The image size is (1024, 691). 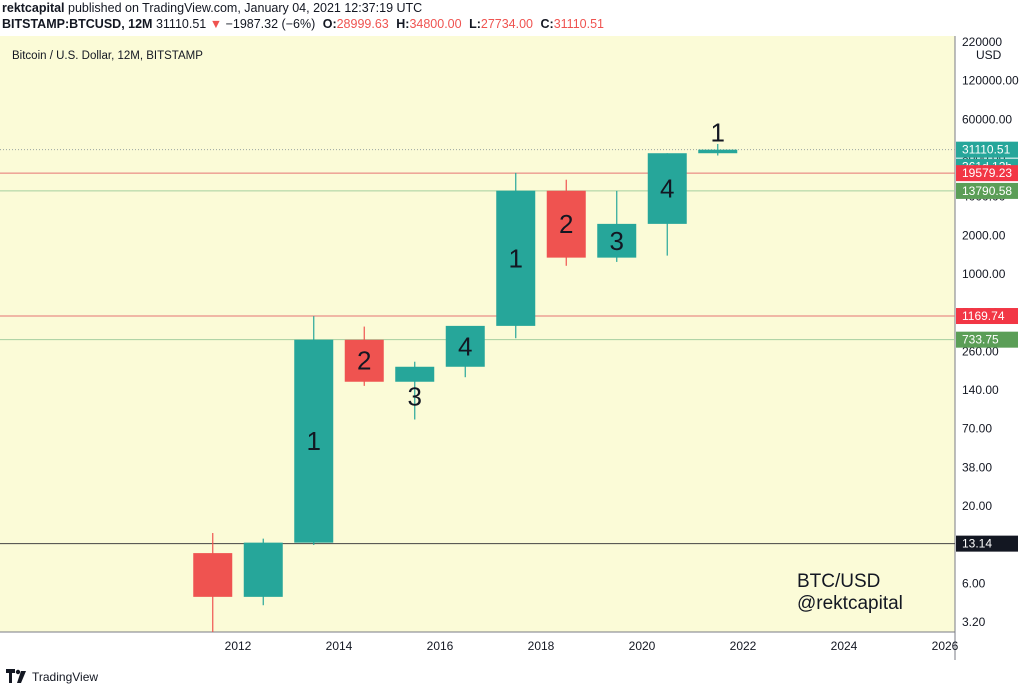 What do you see at coordinates (980, 340) in the screenshot?
I see `price-tag-value: 733.75` at bounding box center [980, 340].